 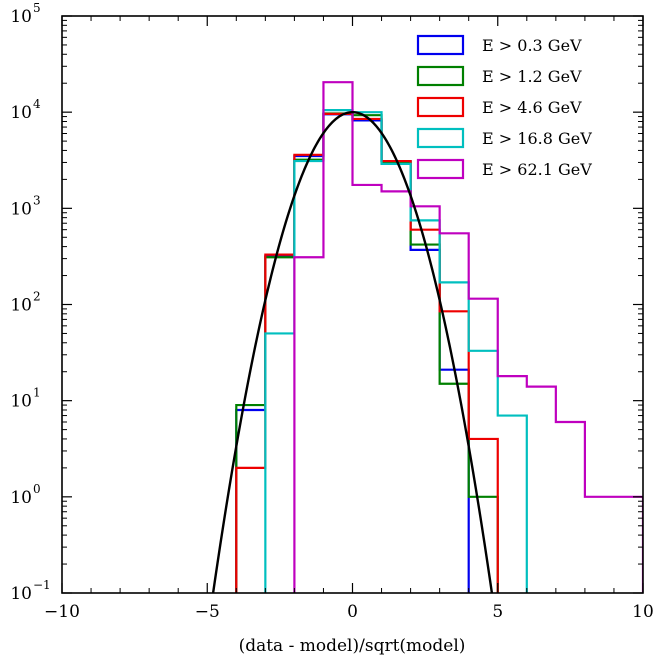 What do you see at coordinates (532, 107) in the screenshot?
I see `legend-label: E > 4.6 GeV` at bounding box center [532, 107].